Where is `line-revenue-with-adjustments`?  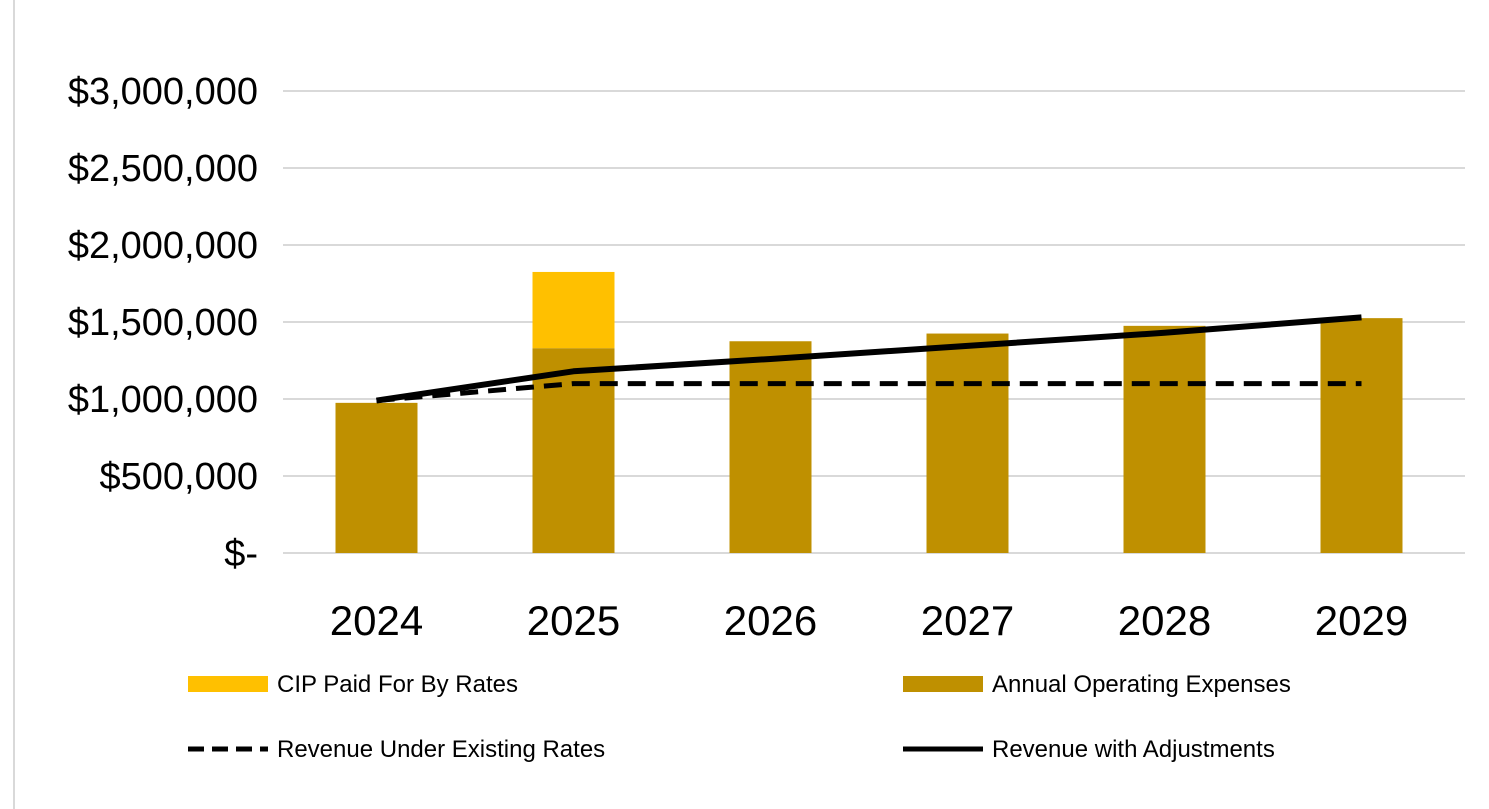 line-revenue-with-adjustments is located at coordinates (869, 359).